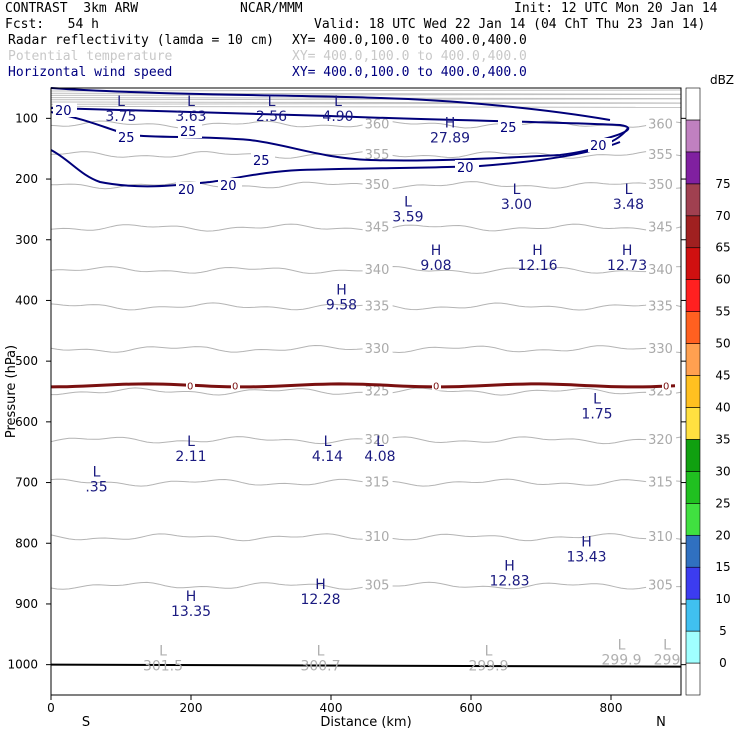 Image resolution: width=740 pixels, height=740 pixels. I want to click on y-tick-label: 500, so click(26, 361).